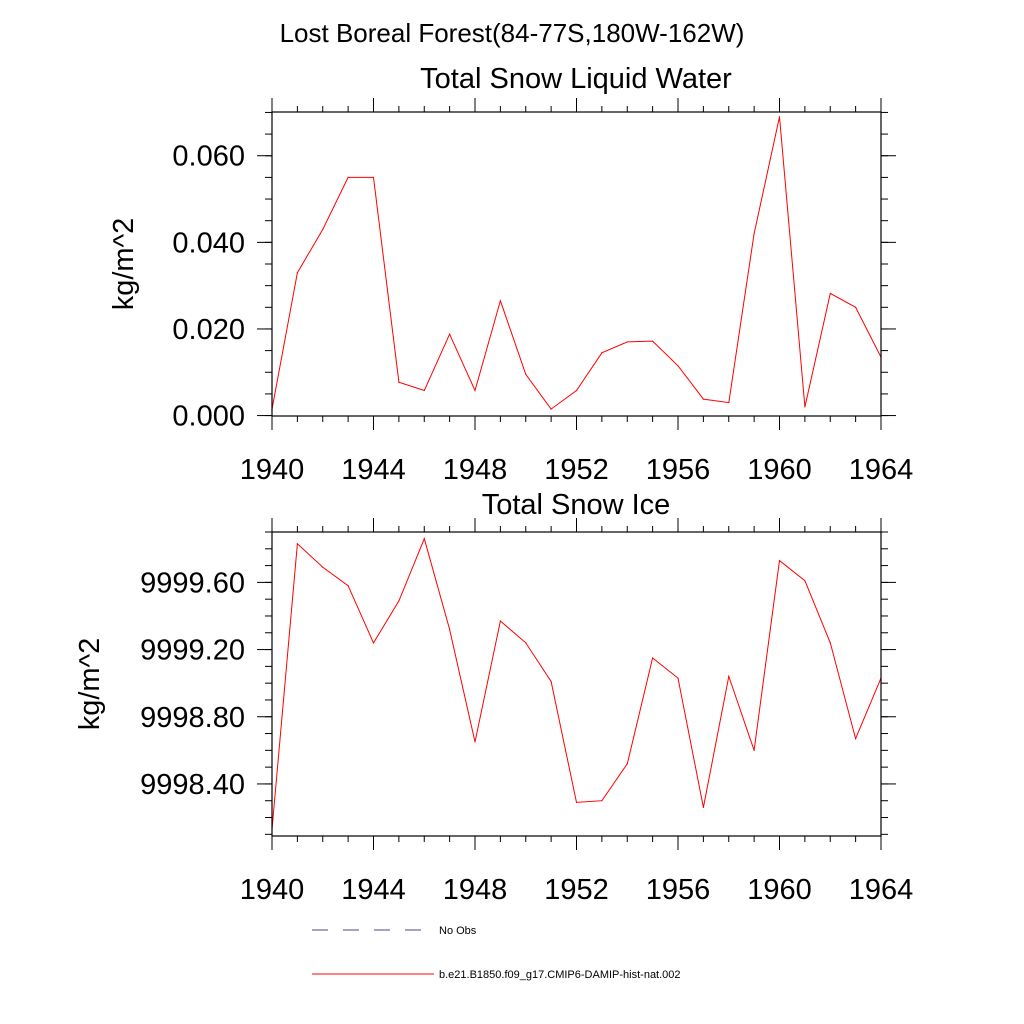 This screenshot has height=1024, width=1024. What do you see at coordinates (512, 33) in the screenshot?
I see `figure-title: Lost Boreal Forest(84-77S,180W-162W)` at bounding box center [512, 33].